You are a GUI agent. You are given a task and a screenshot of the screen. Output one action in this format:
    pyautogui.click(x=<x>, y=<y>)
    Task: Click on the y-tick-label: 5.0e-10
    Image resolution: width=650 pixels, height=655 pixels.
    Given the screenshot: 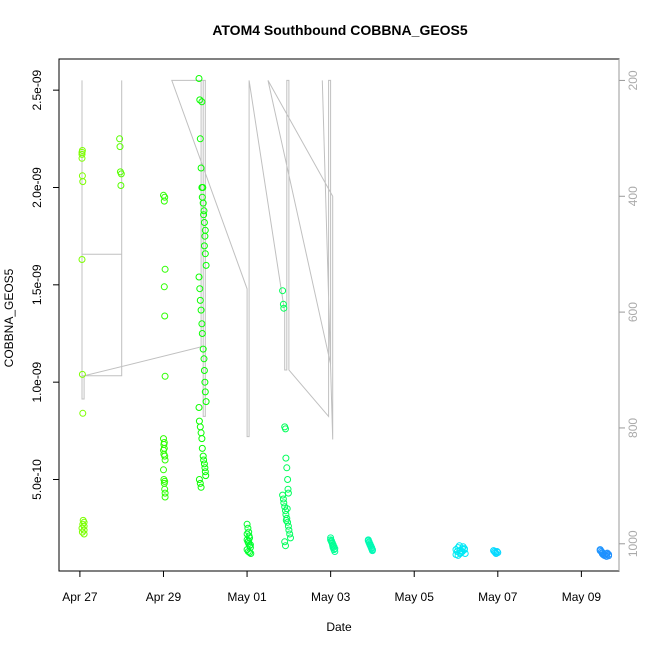 What is the action you would take?
    pyautogui.click(x=37, y=479)
    